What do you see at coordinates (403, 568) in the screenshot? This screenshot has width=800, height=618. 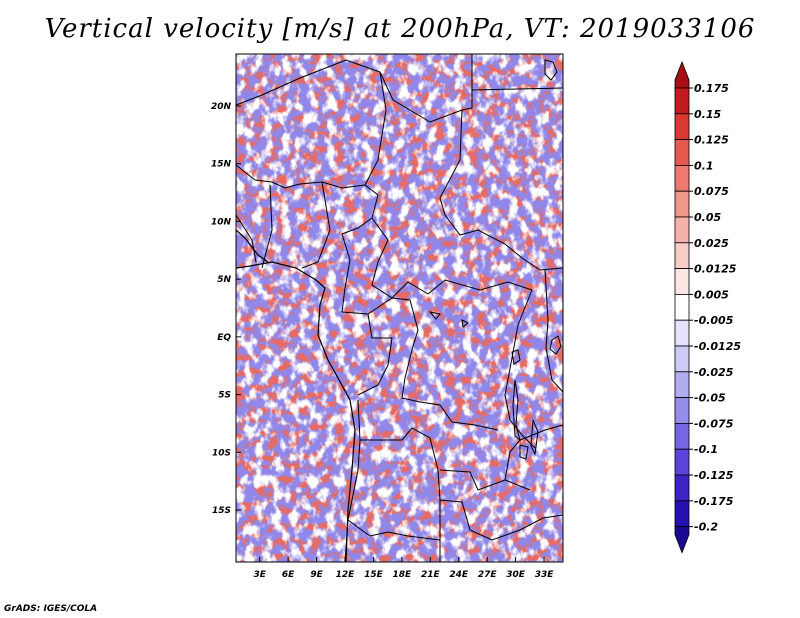 I see `x-axis: 3E 6E 9E 12E 15E 18E 21E 24E 27E 30E 33E` at bounding box center [403, 568].